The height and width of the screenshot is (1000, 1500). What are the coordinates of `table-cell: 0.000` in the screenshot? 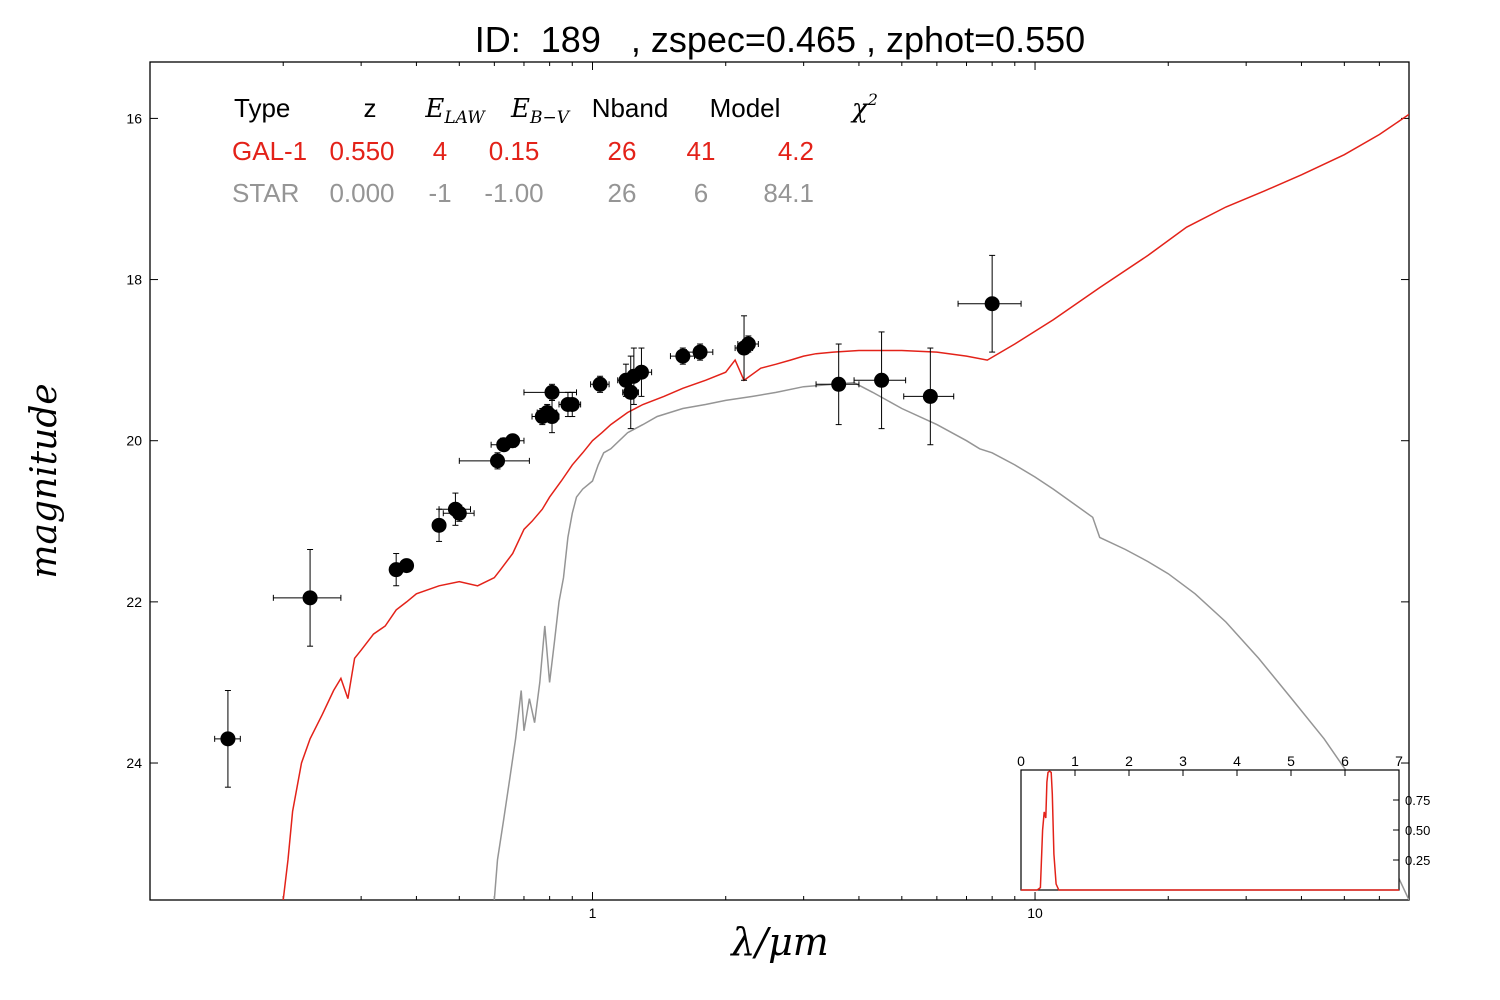 It's located at (361, 193).